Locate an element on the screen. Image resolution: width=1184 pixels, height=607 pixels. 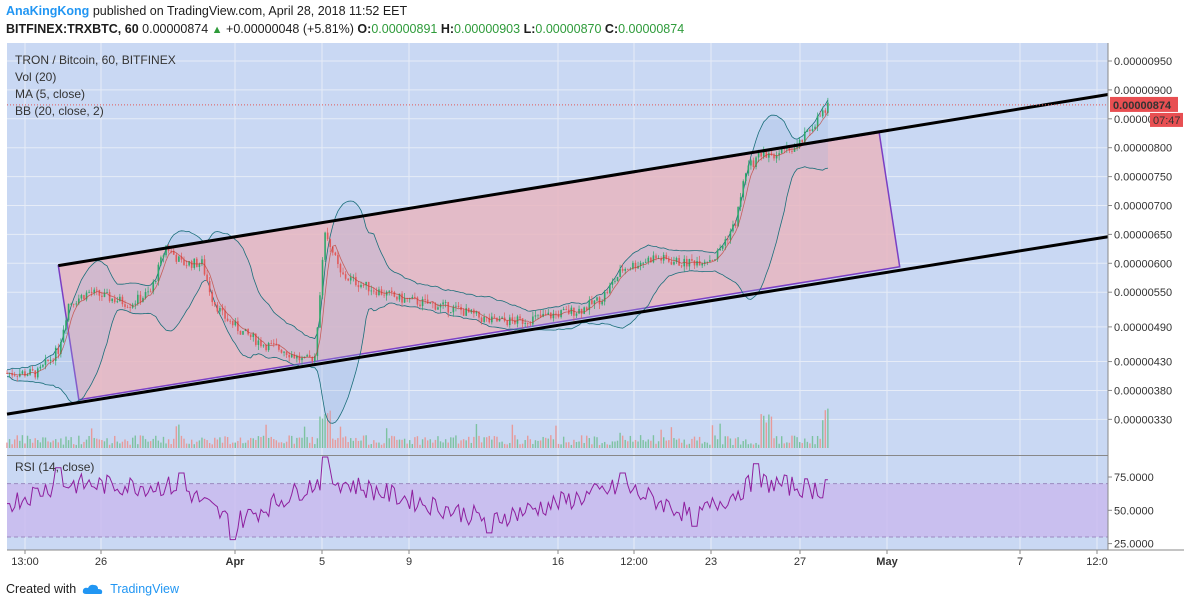
legend-rsi: RSI (14, close) is located at coordinates (54, 467).